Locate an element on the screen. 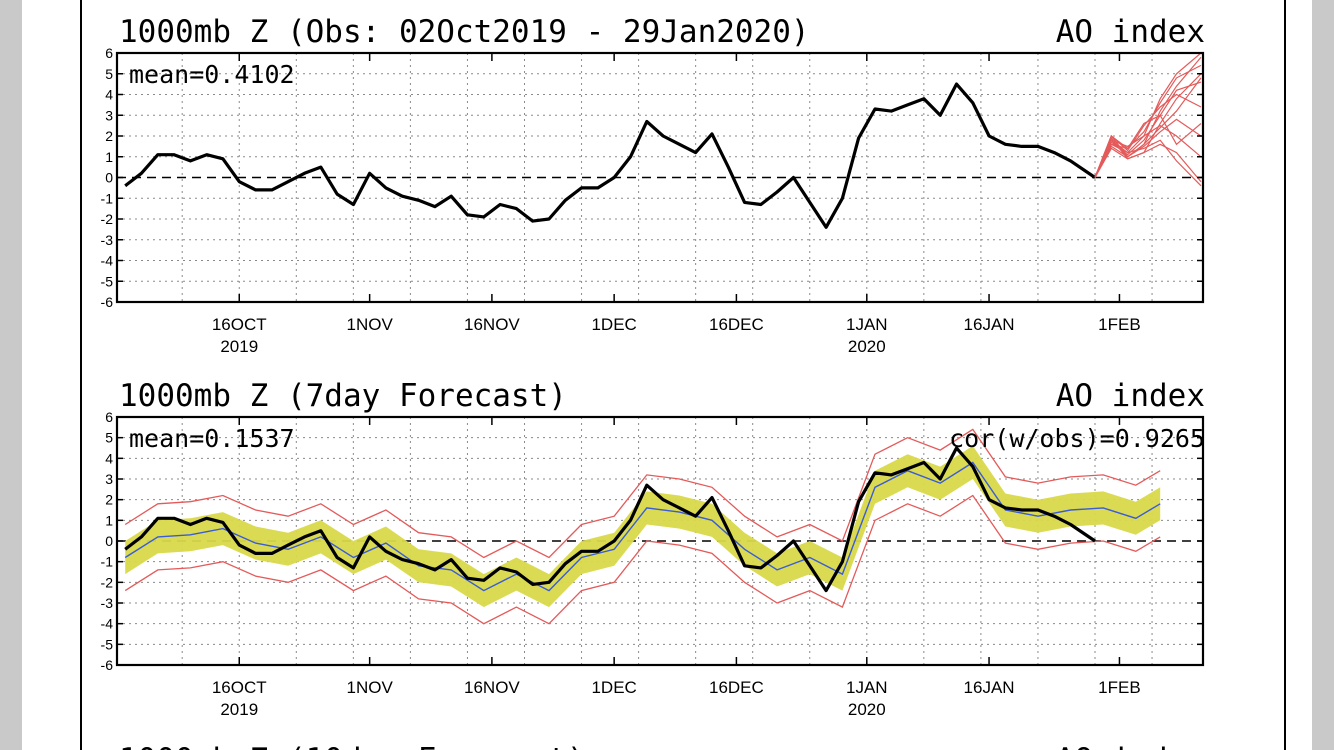 This screenshot has width=1334, height=750. mean-annotation: mean=0.1537 is located at coordinates (212, 438).